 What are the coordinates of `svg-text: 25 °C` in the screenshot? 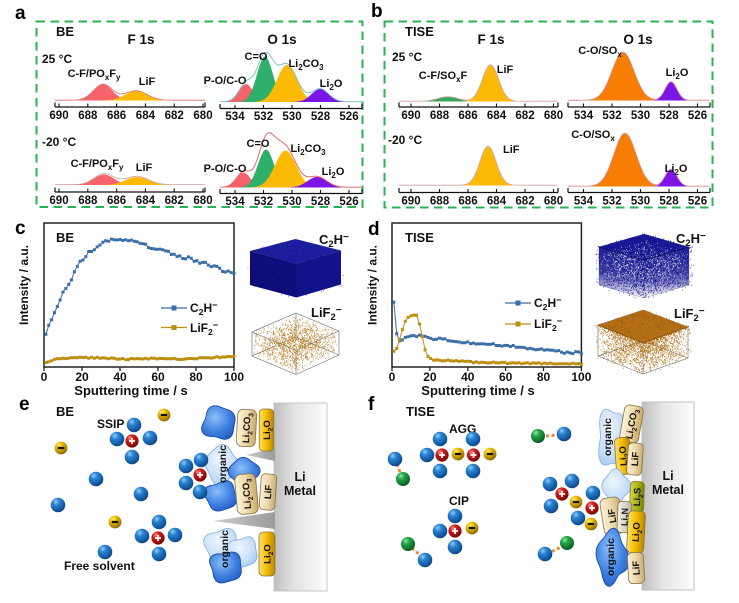 It's located at (407, 57).